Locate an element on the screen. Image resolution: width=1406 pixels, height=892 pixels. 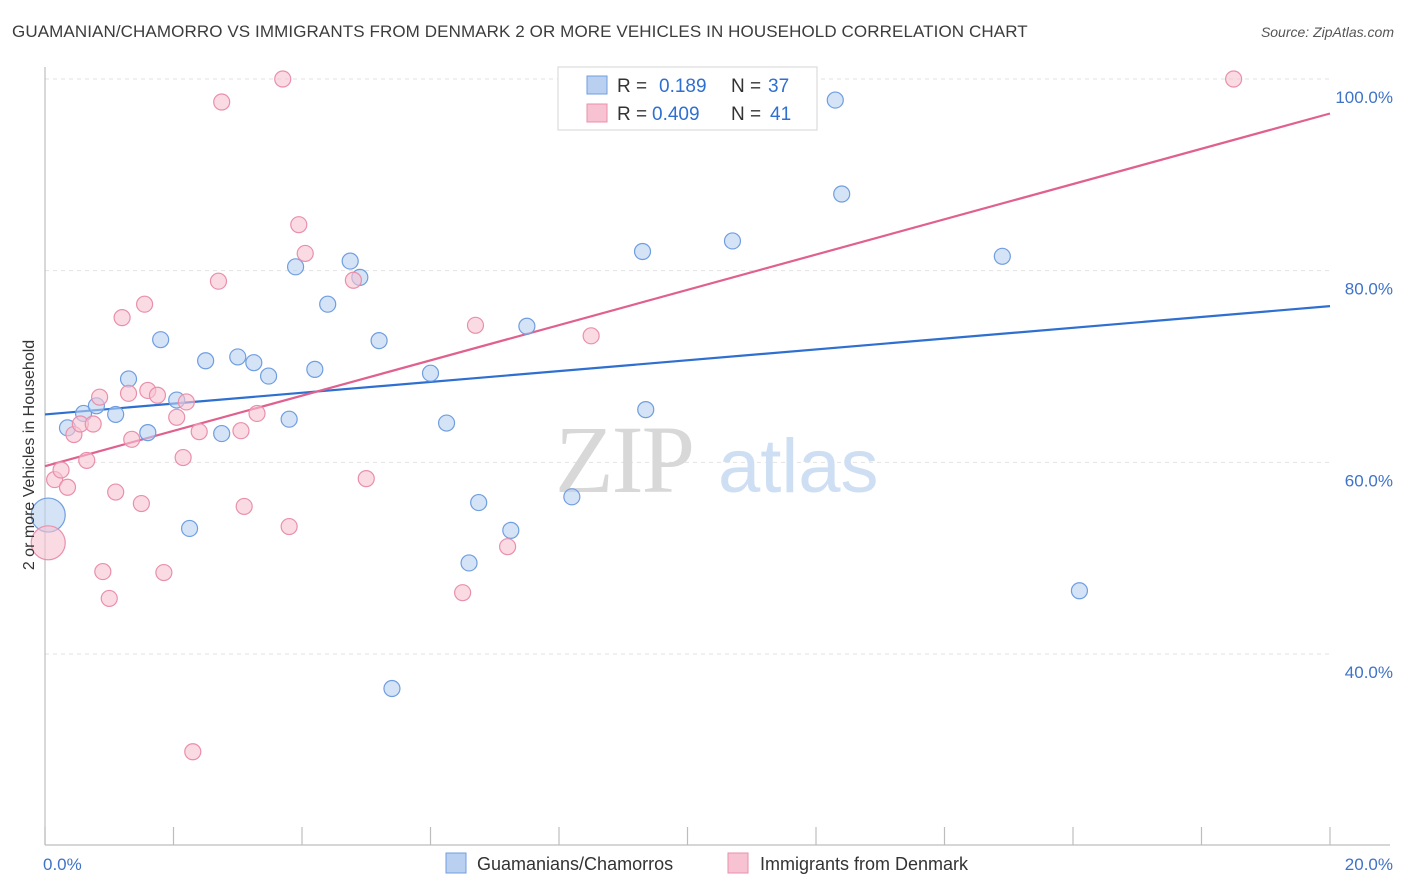
y-tick-label-3: 100.0% is located at coordinates (1364, 97).